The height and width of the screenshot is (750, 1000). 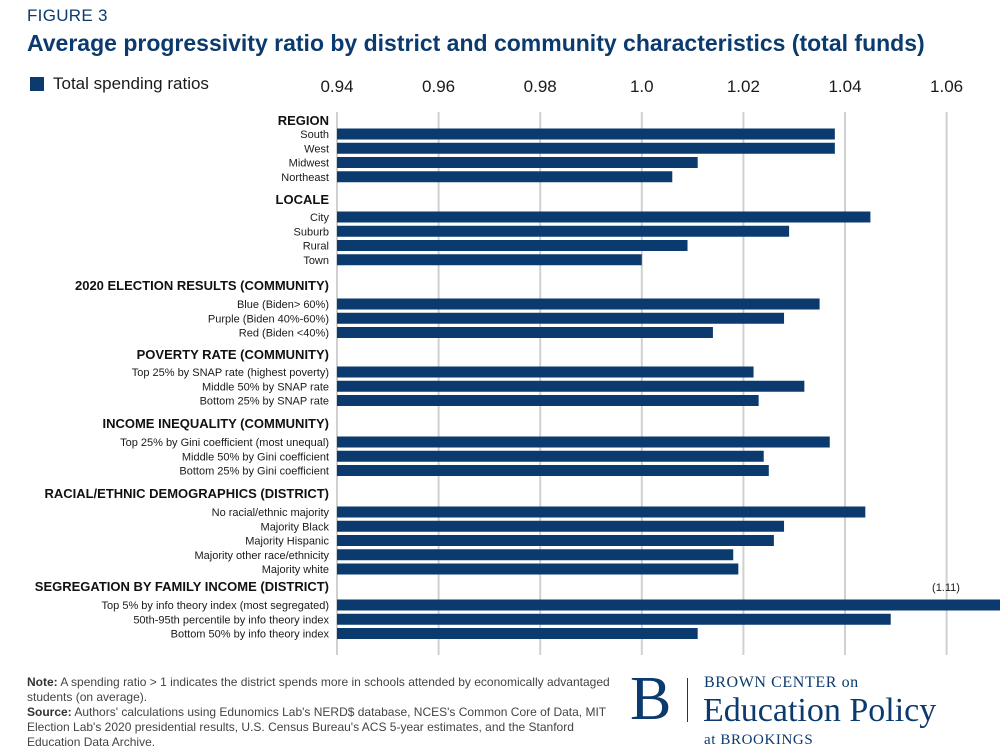 What do you see at coordinates (271, 513) in the screenshot?
I see `category-label: No racial/ethnic majority` at bounding box center [271, 513].